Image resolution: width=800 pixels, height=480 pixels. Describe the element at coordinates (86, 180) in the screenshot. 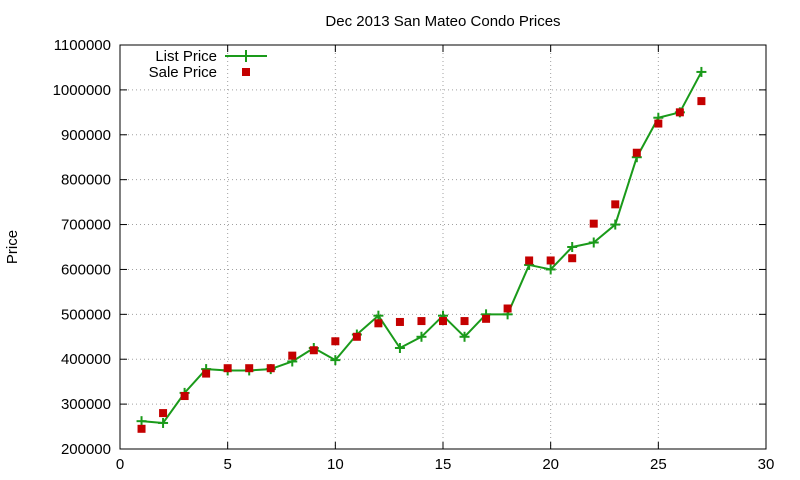

I see `y-tick-label: 800000` at that location.